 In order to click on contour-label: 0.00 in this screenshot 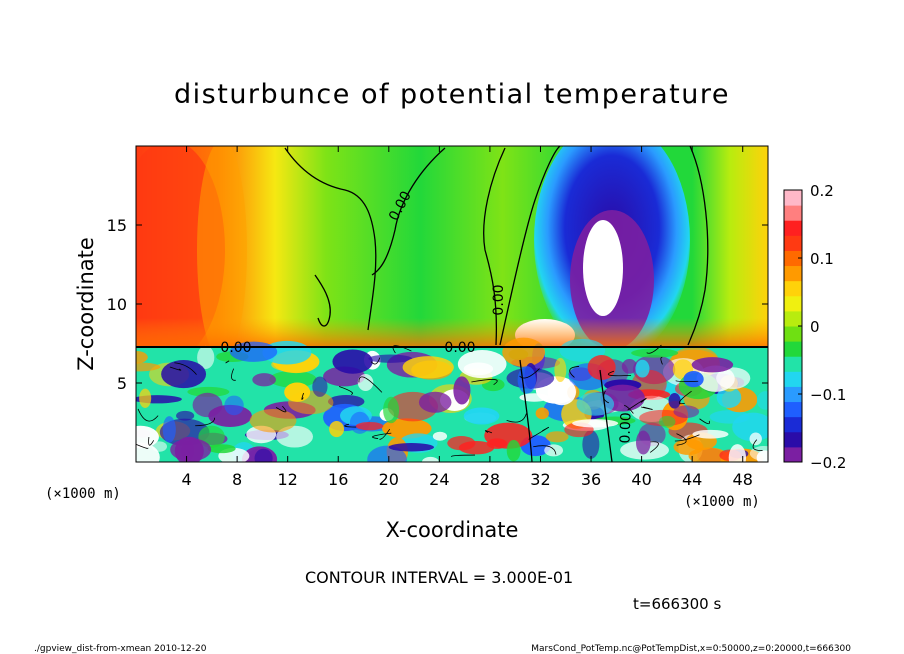, I will do `click(499, 299)`.